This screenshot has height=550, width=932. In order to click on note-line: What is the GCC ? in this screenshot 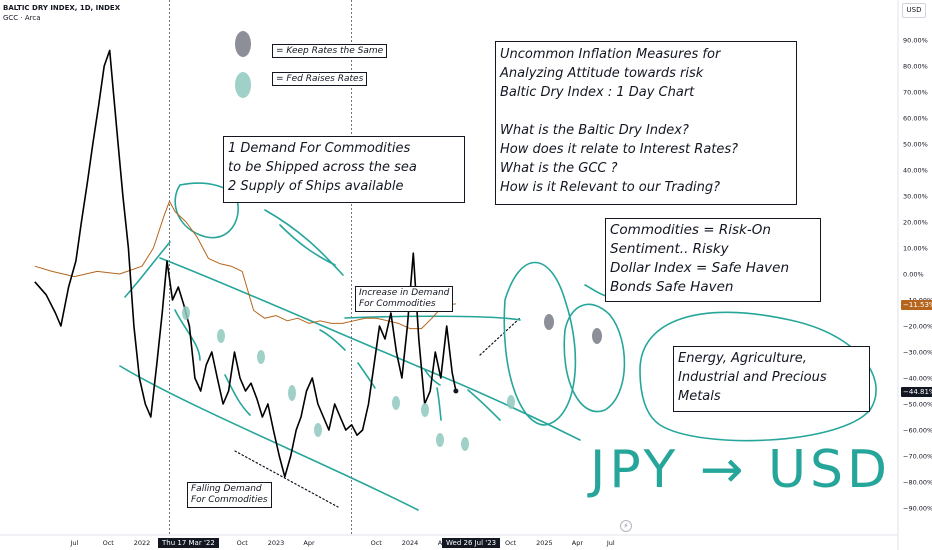, I will do `click(559, 168)`.